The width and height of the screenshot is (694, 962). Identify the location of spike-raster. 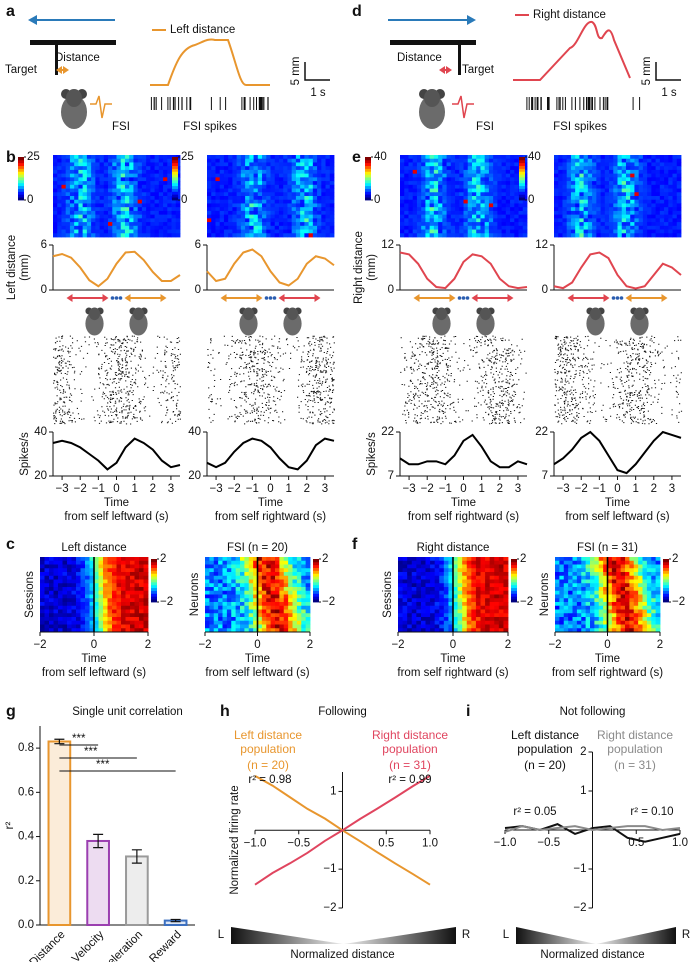
(463, 380).